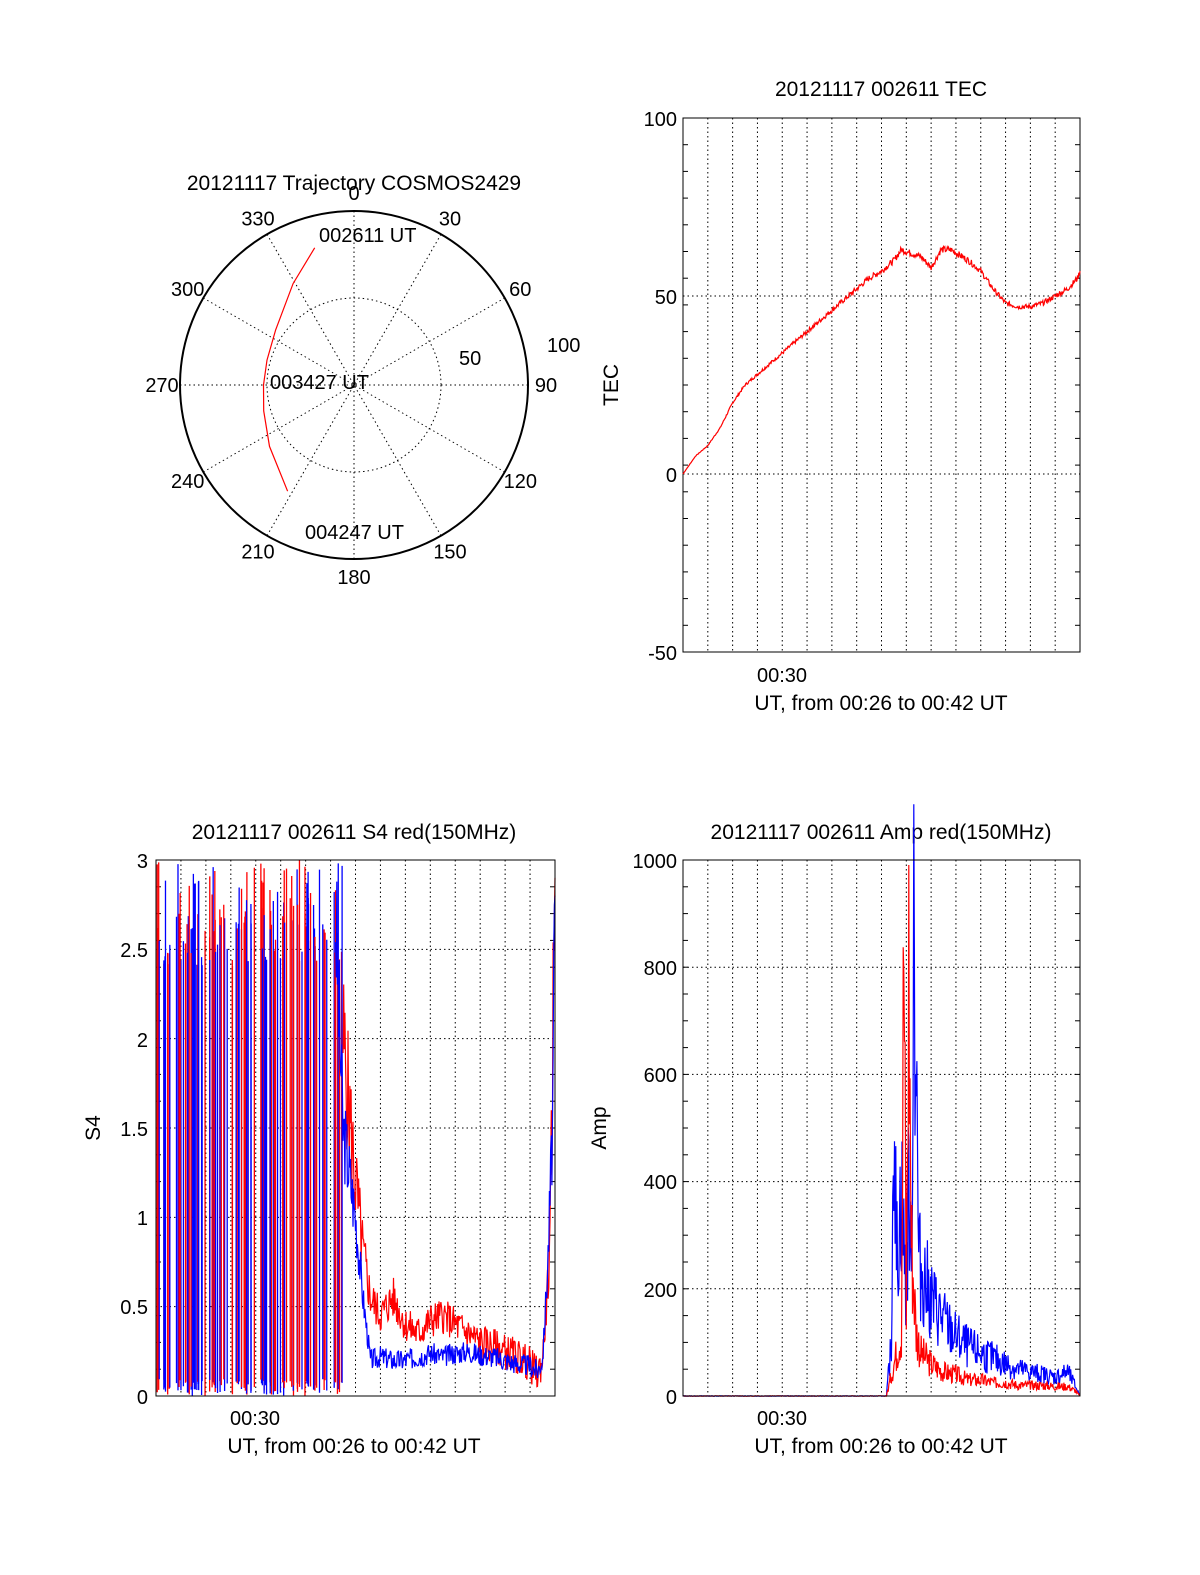 The height and width of the screenshot is (1575, 1200). I want to click on polar-radial-label-50: 50, so click(470, 359).